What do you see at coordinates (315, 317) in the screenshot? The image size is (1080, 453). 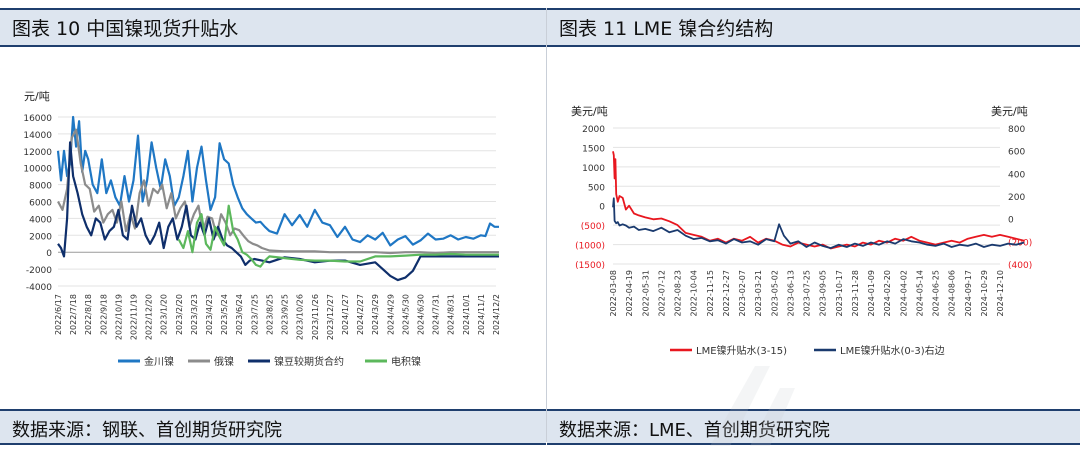 I see `x-tick-label: 2023/11/26` at bounding box center [315, 317].